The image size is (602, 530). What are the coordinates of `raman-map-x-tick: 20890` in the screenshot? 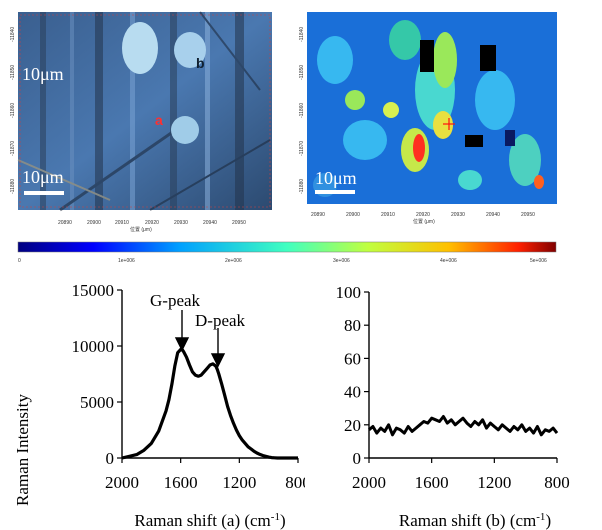 It's located at (318, 215).